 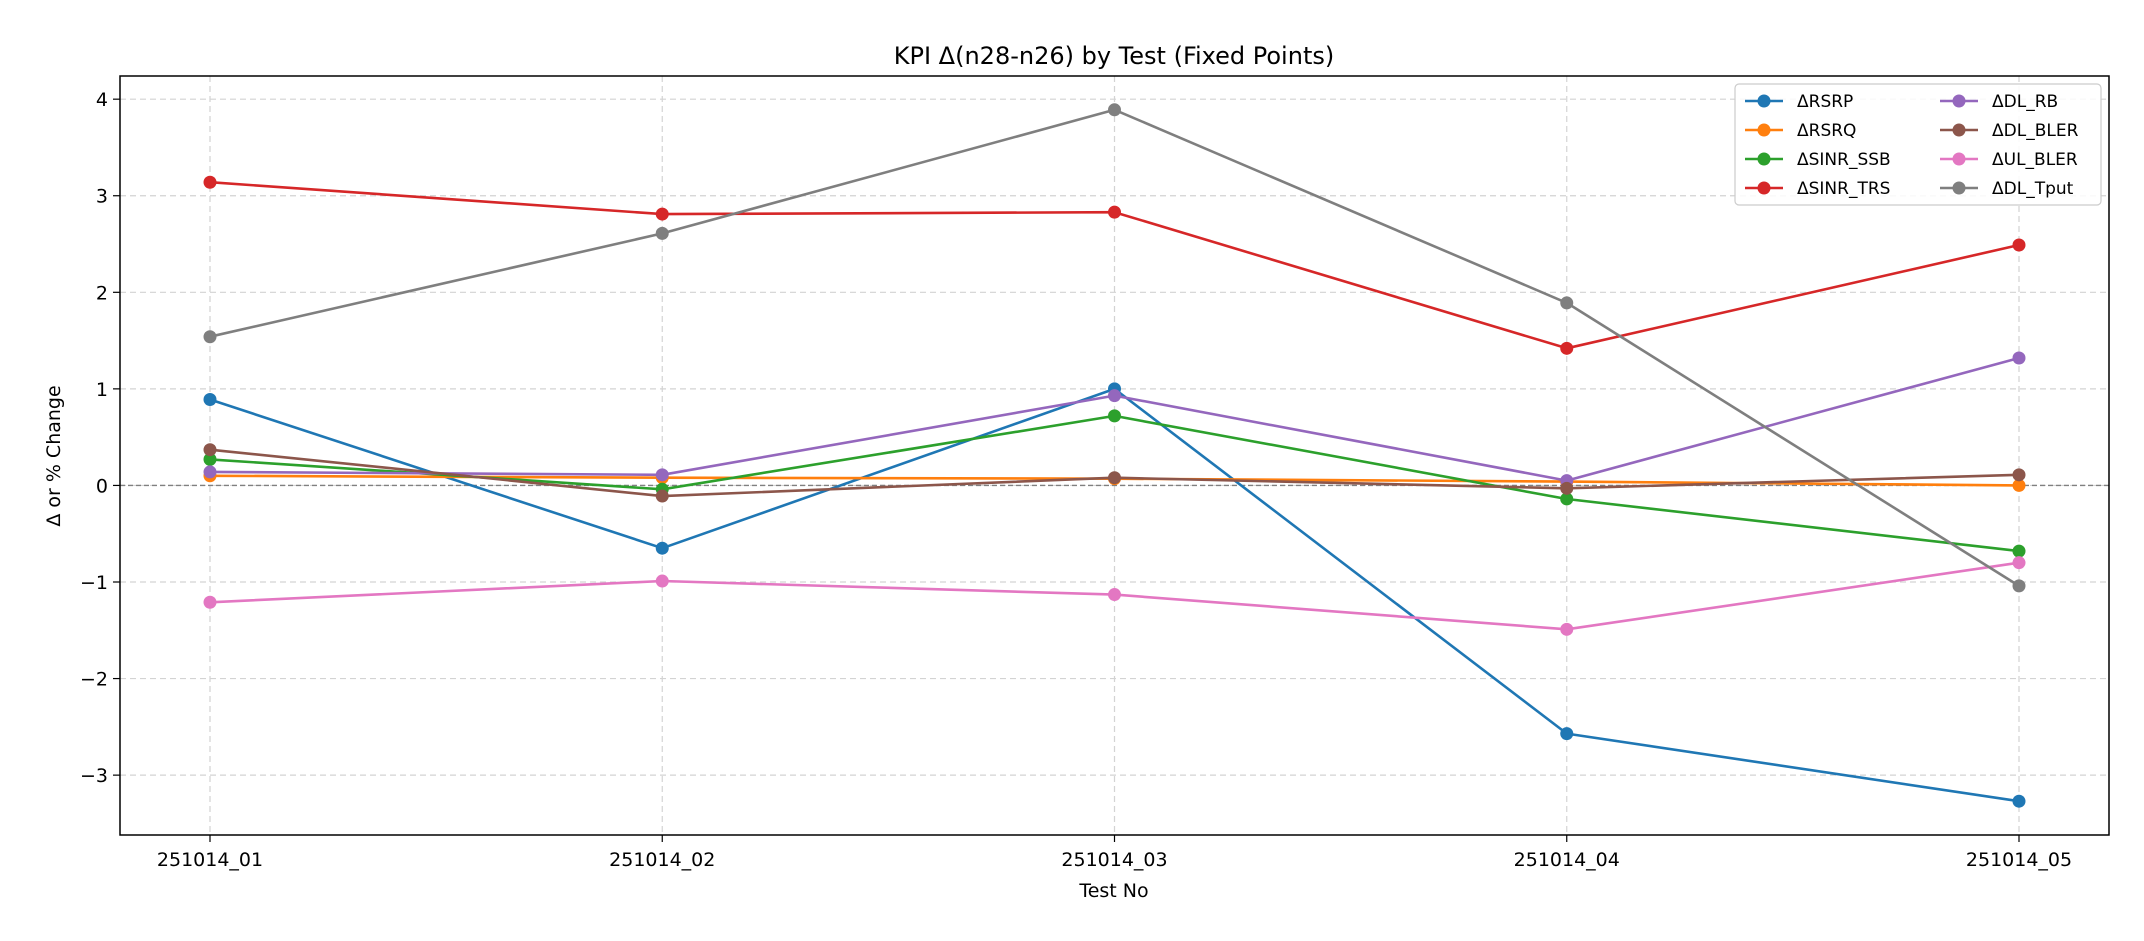 I want to click on y-tick-label: −1, so click(x=94, y=583).